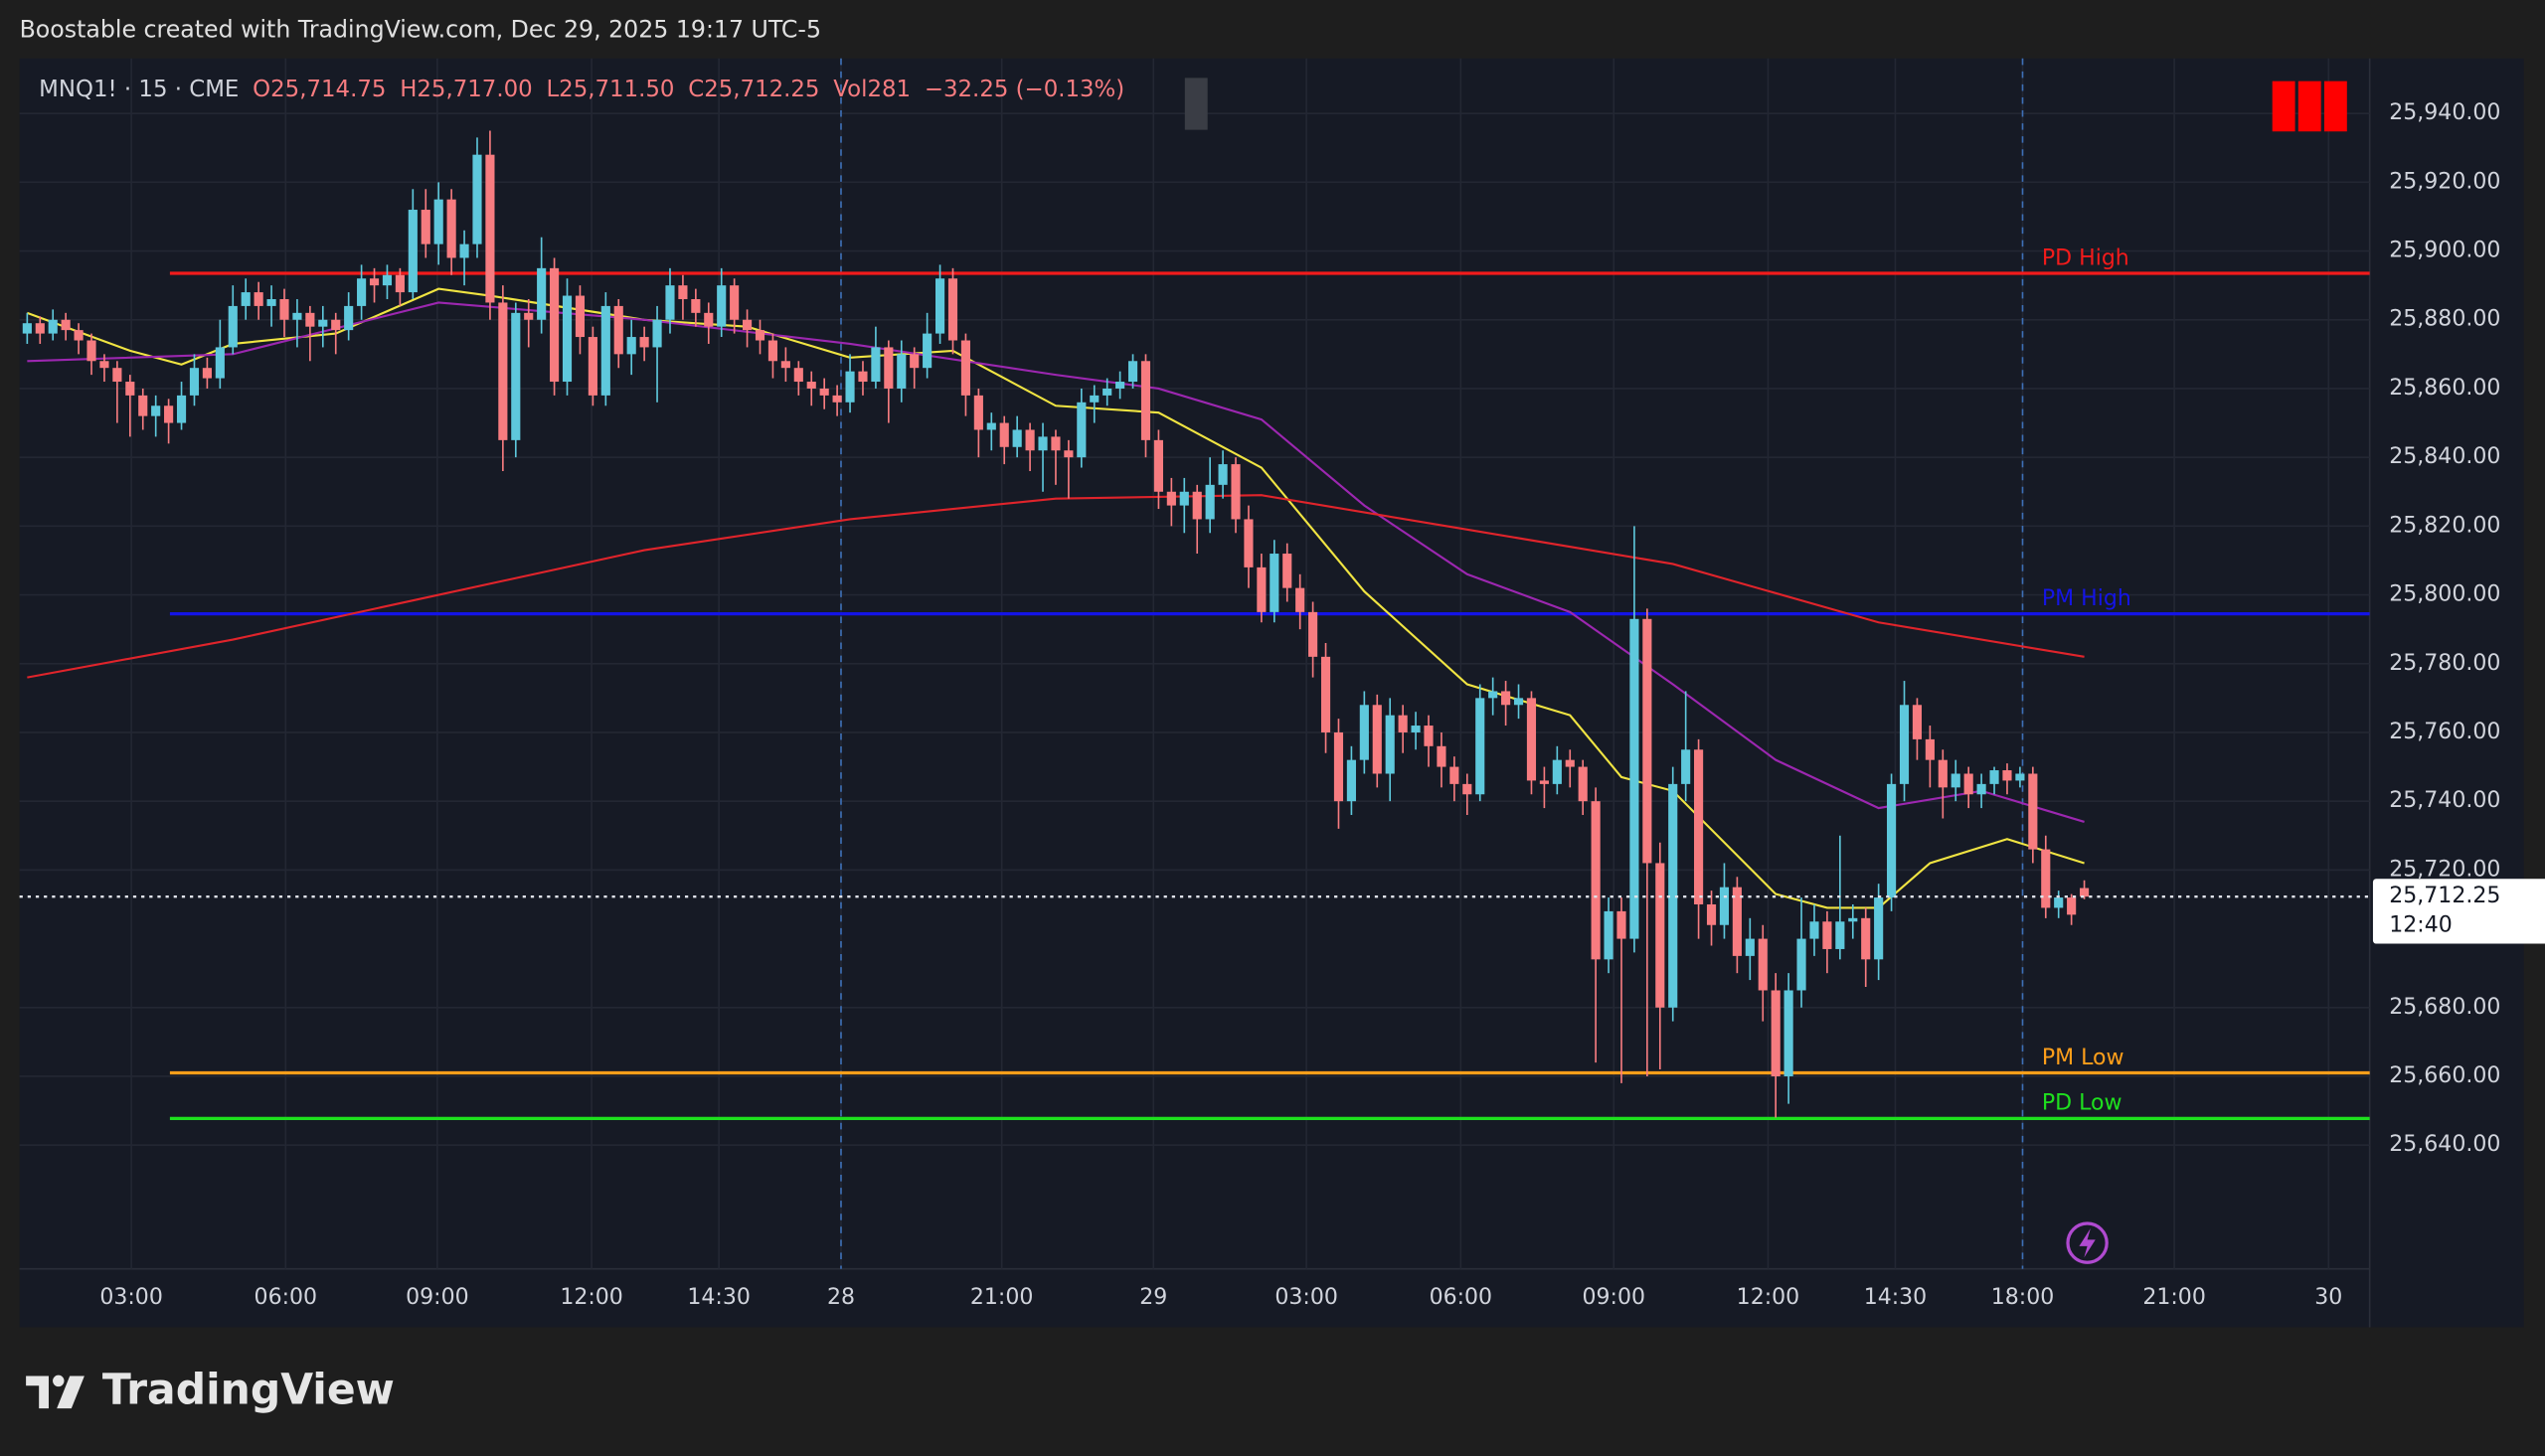  What do you see at coordinates (2444, 663) in the screenshot?
I see `y-tick-label: 25,780.00` at bounding box center [2444, 663].